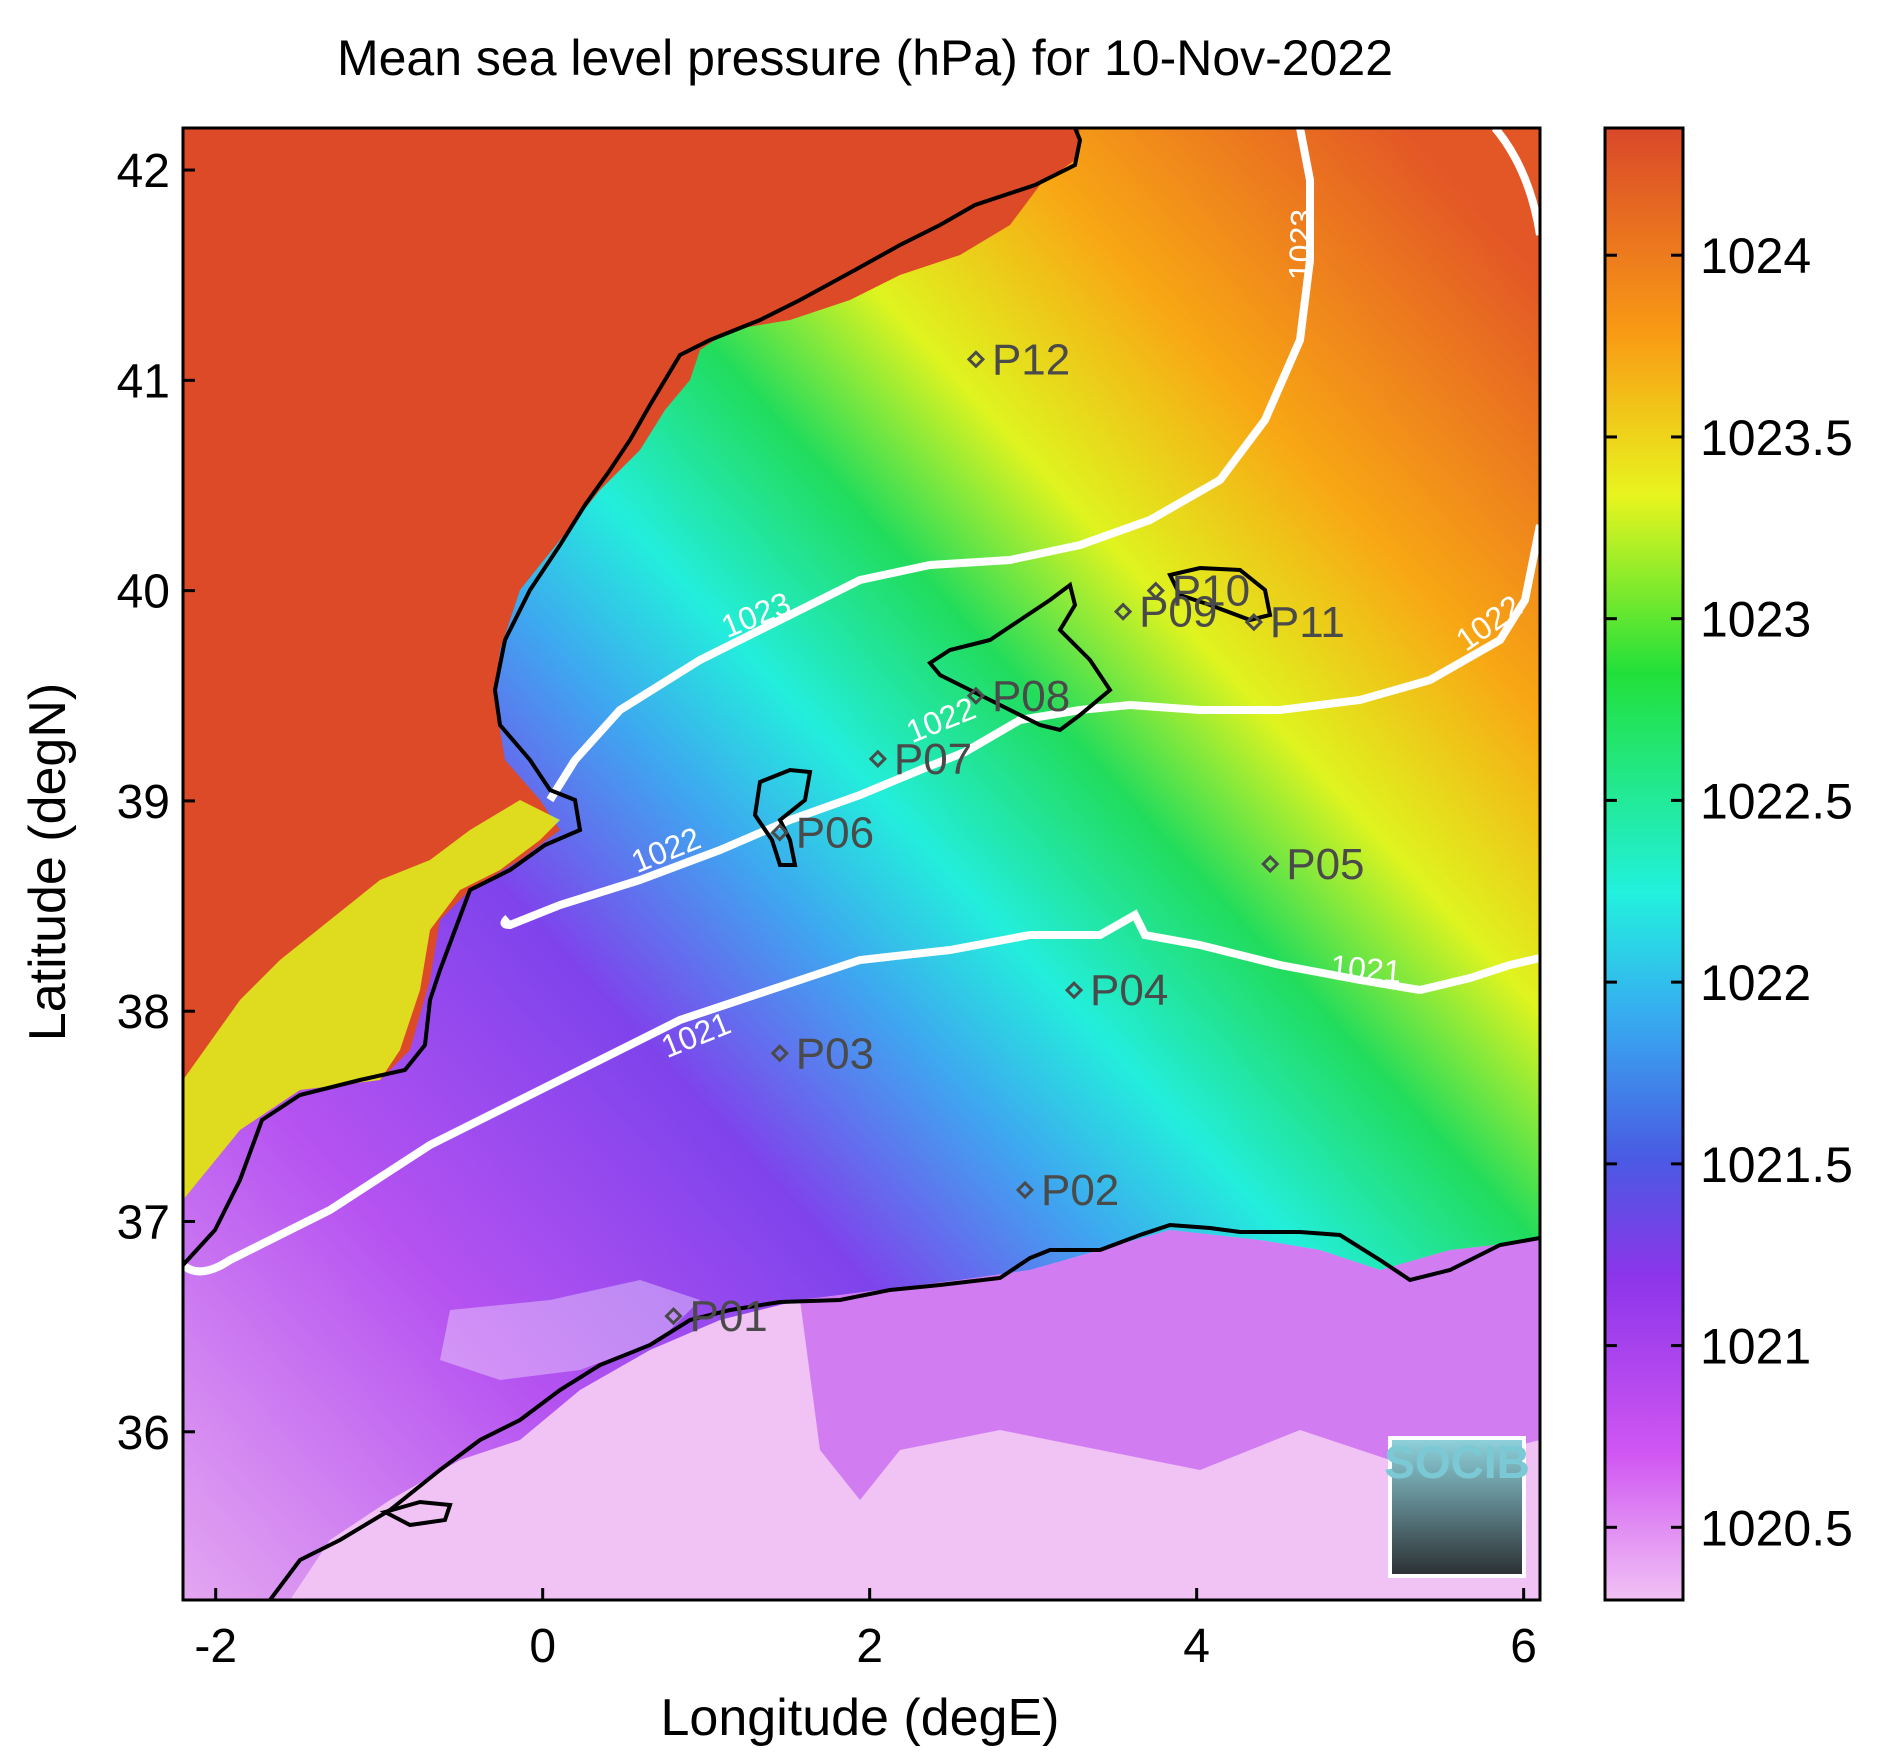 The image size is (1904, 1758). Describe the element at coordinates (1325, 864) in the screenshot. I see `station-label: P05` at that location.